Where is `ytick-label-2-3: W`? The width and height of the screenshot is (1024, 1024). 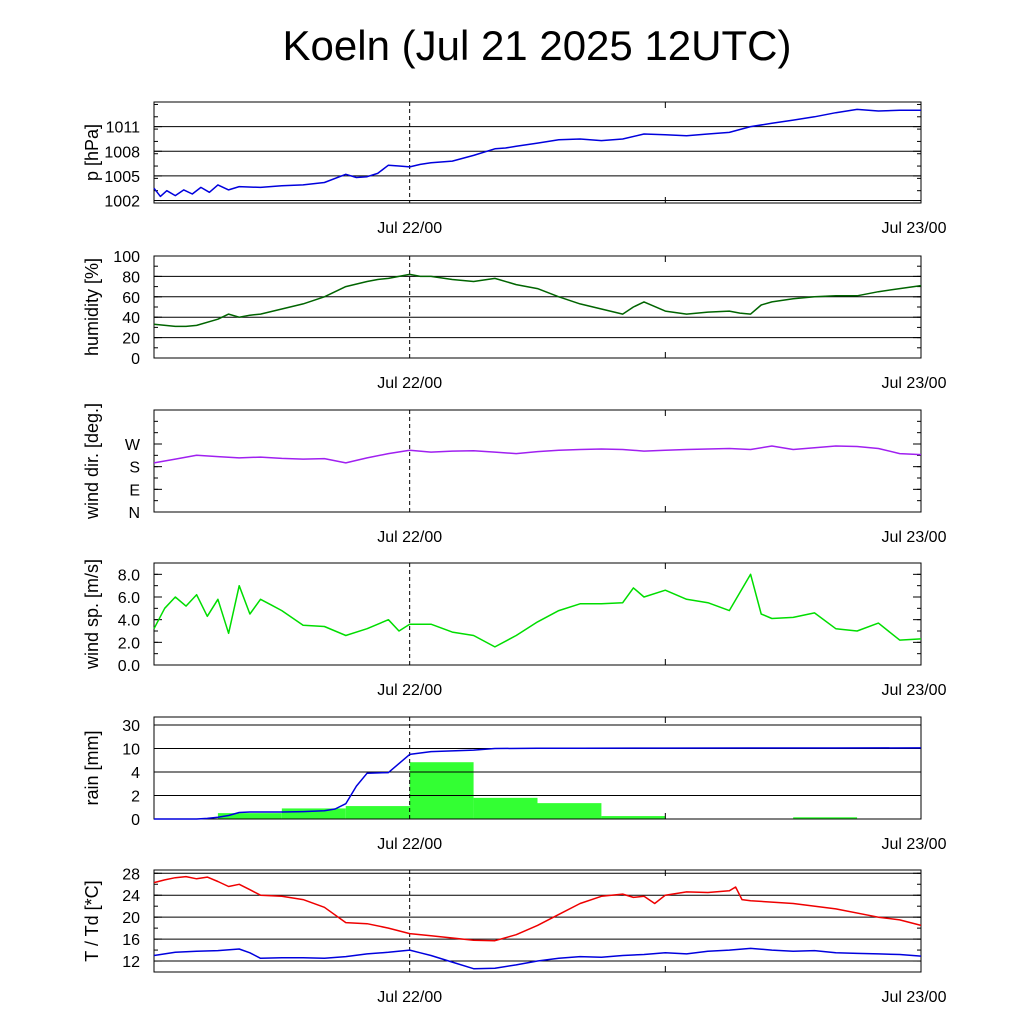
ytick-label-2-3: W is located at coordinates (133, 445).